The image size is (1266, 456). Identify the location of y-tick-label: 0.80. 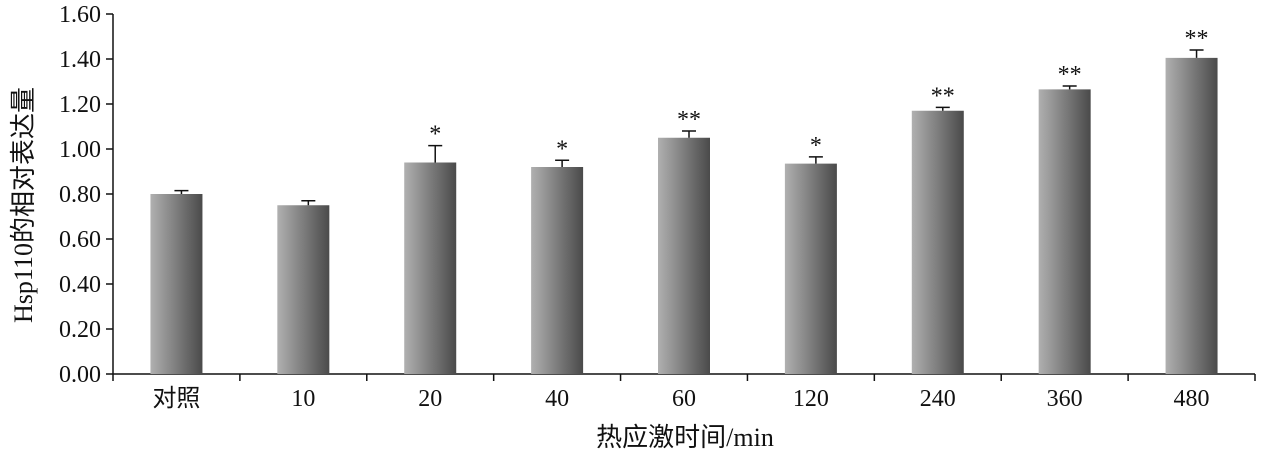
(80, 195).